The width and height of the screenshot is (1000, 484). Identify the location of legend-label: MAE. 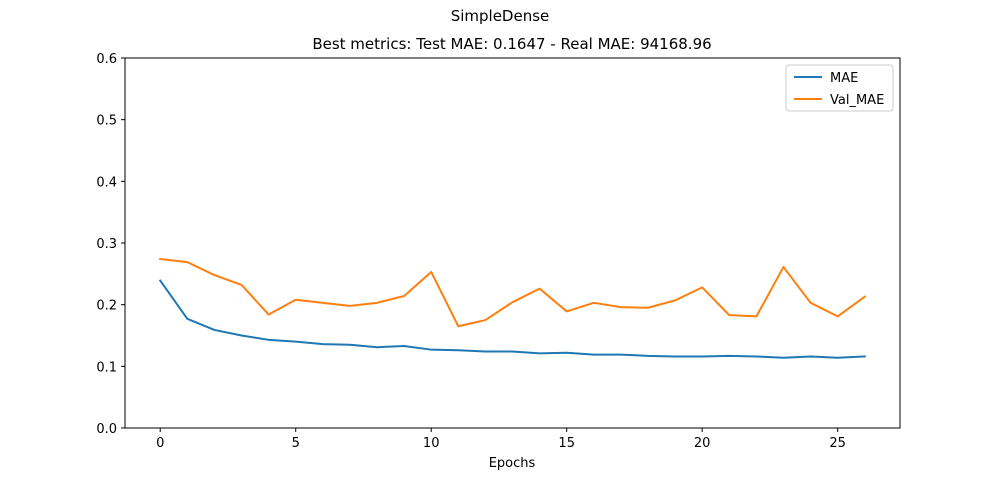
(844, 78).